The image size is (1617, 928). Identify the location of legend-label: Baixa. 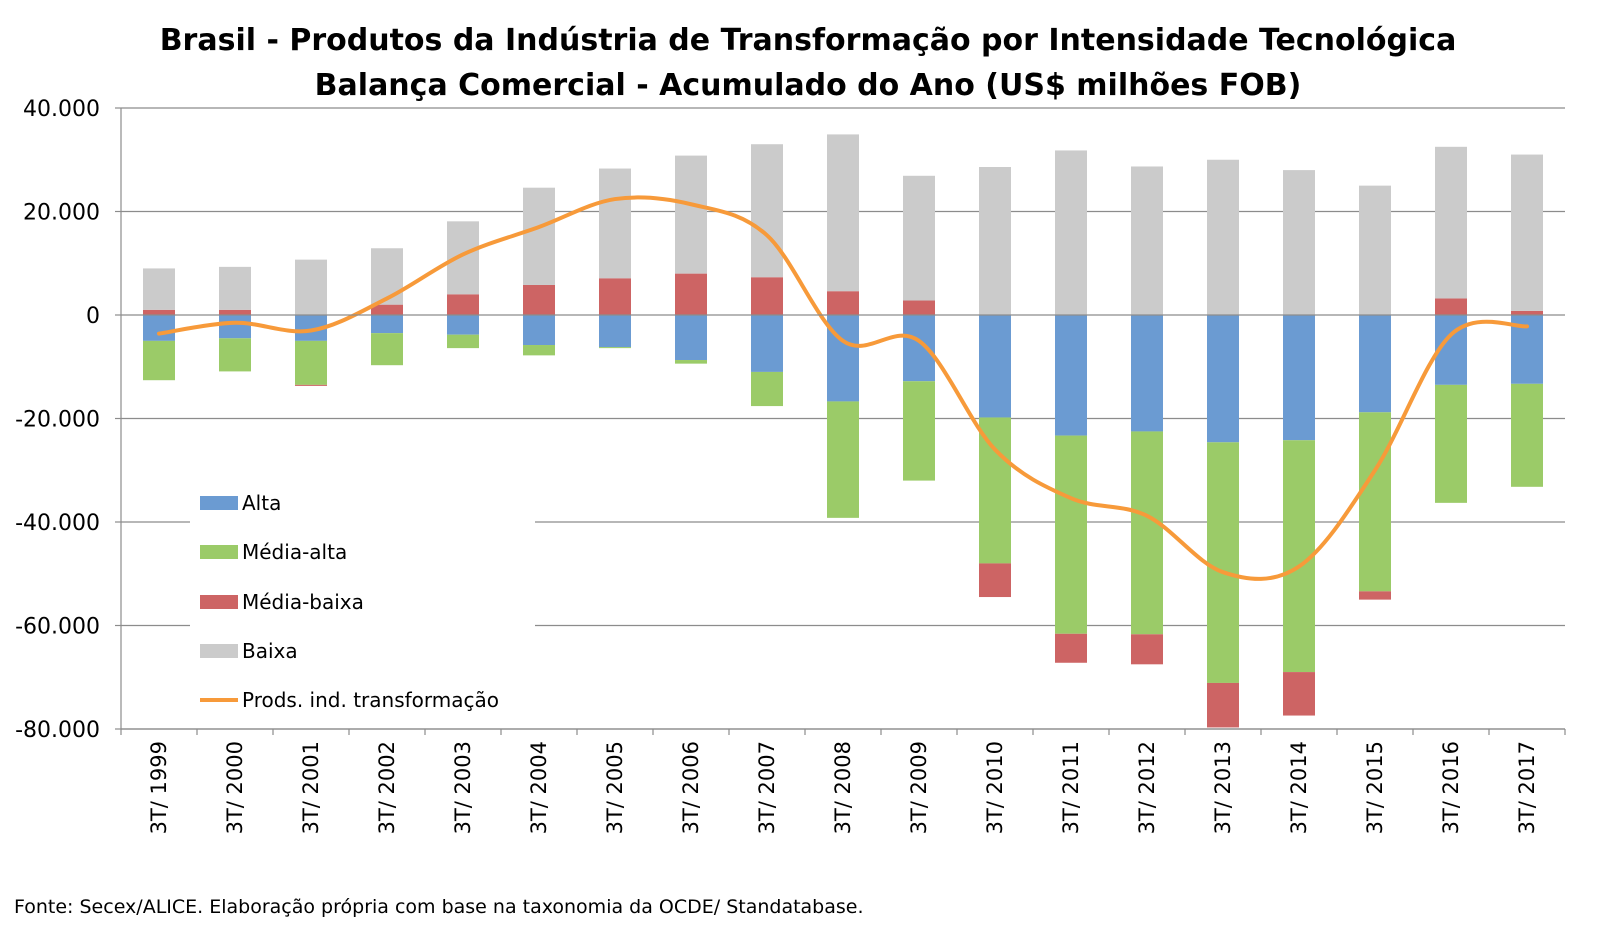
(270, 651).